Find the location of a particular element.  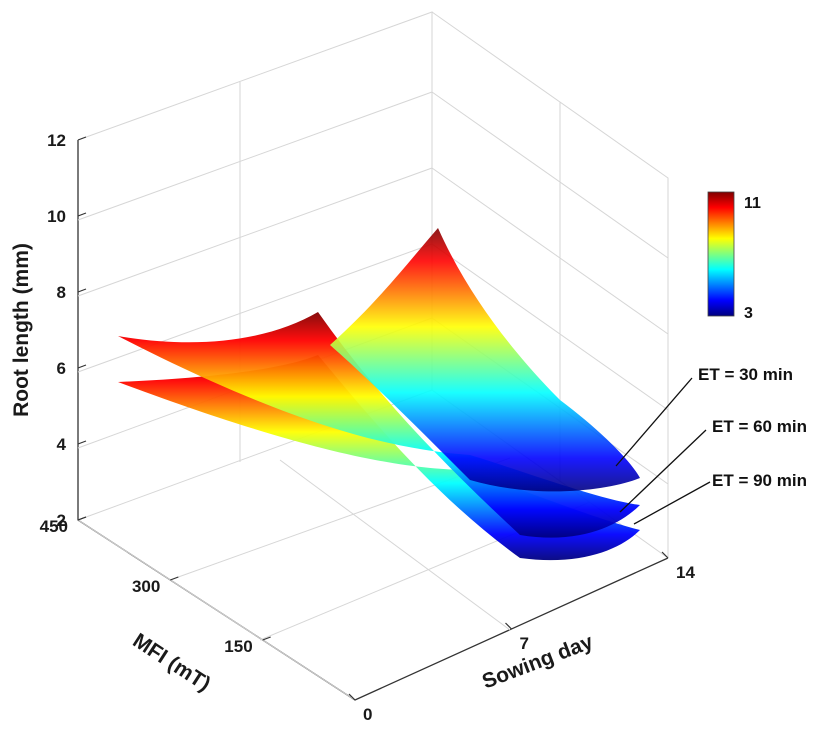

z-tick-label: 12 is located at coordinates (56, 140).